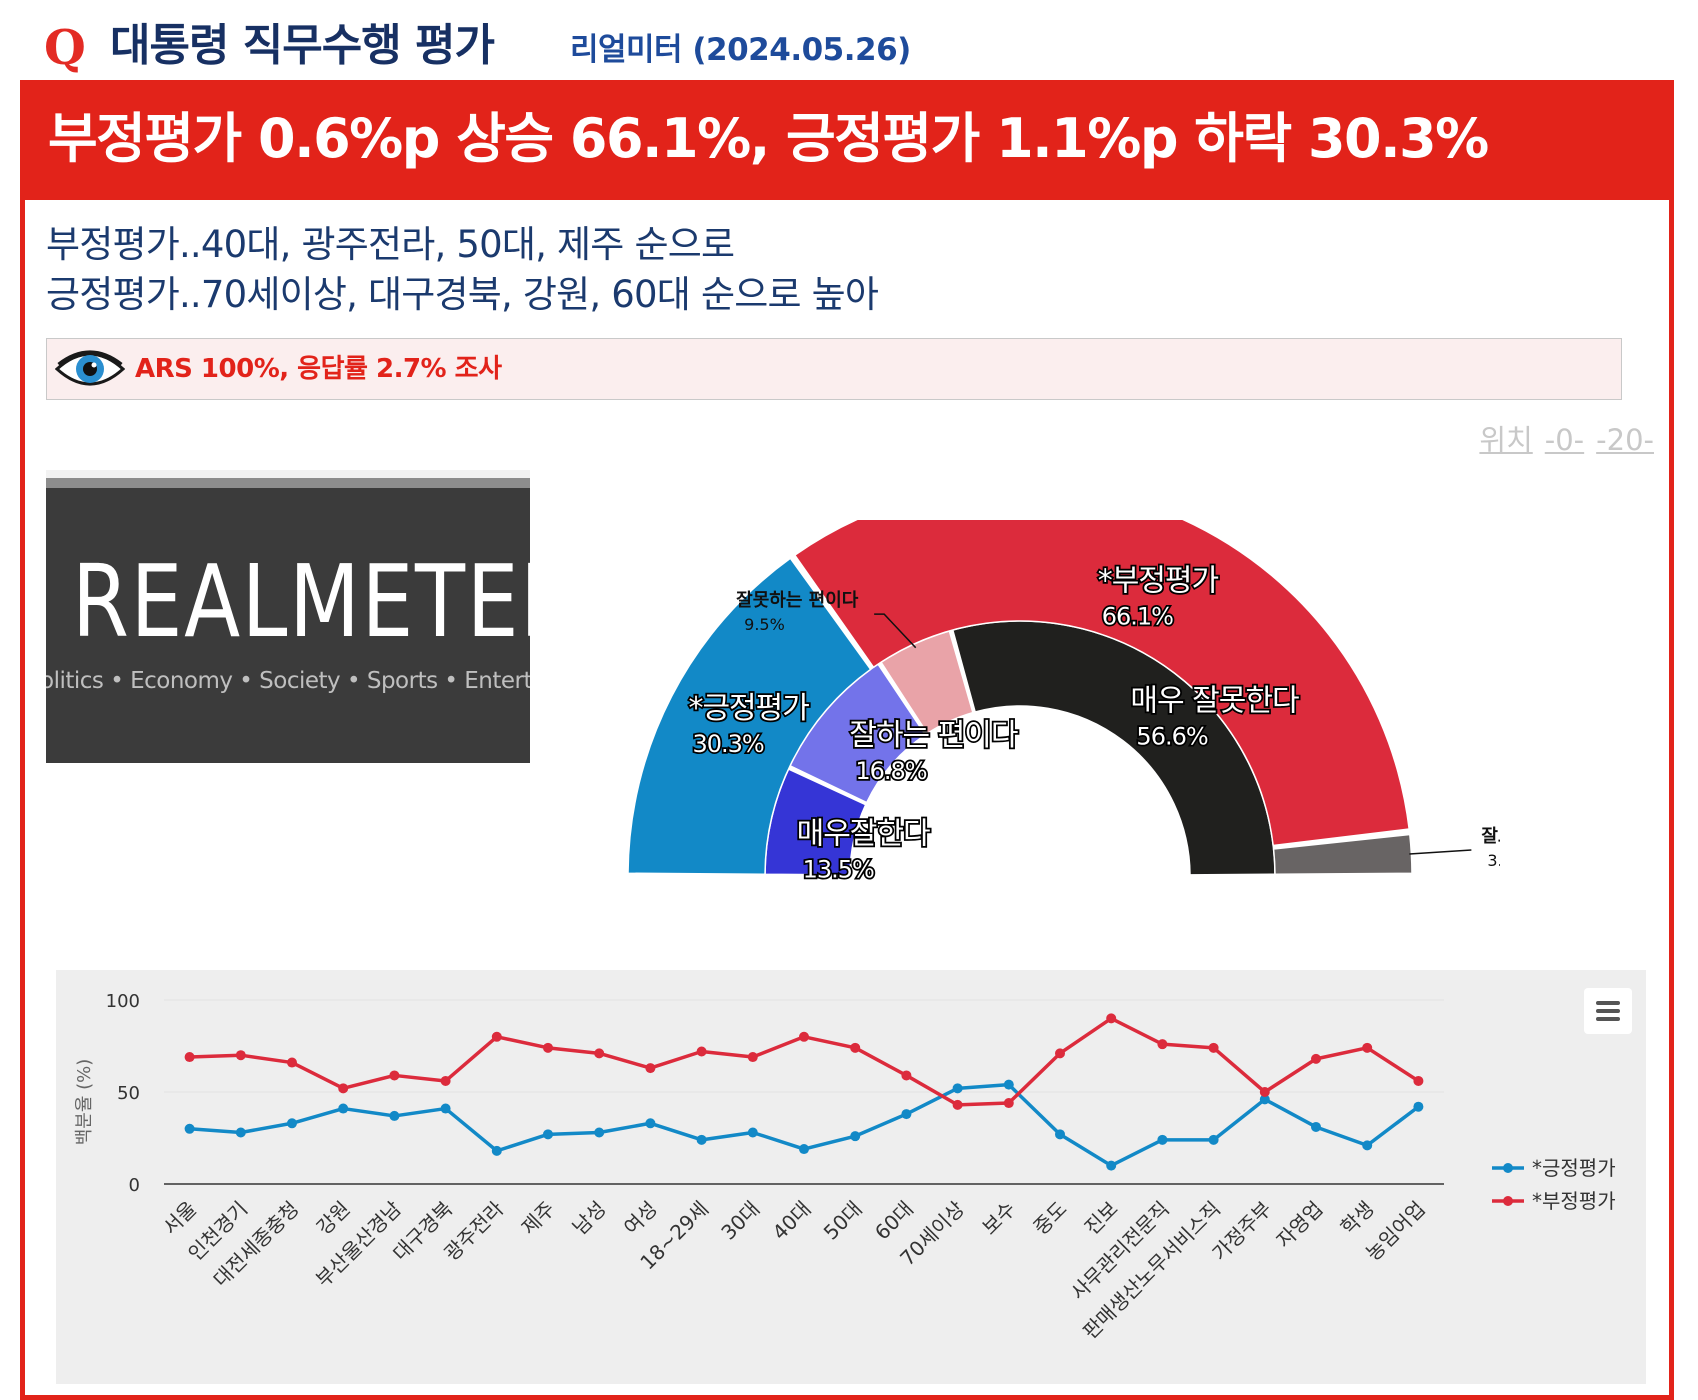 This screenshot has height=1400, width=1698. Describe the element at coordinates (589, 1218) in the screenshot. I see `x-tick-label: 남성` at that location.